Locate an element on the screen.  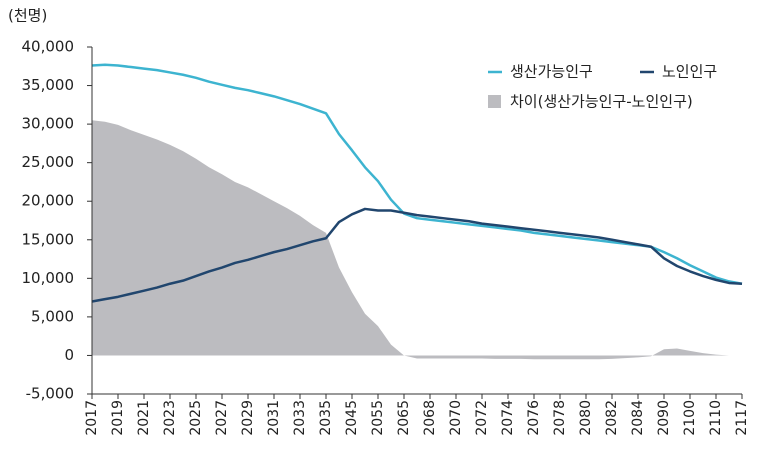
x-tick-label: 2074 is located at coordinates (508, 418).